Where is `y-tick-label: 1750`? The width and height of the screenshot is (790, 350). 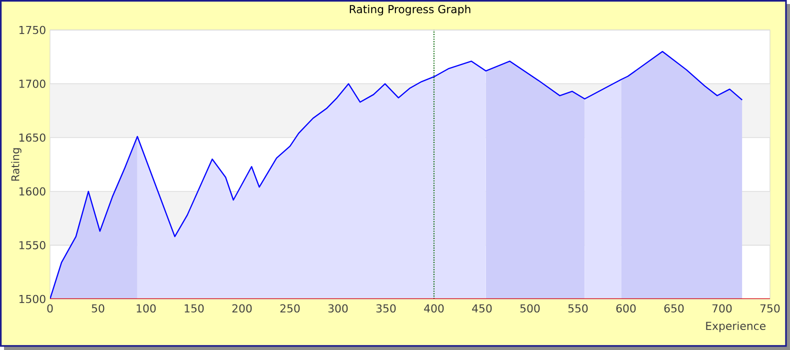
y-tick-label: 1750 is located at coordinates (32, 30).